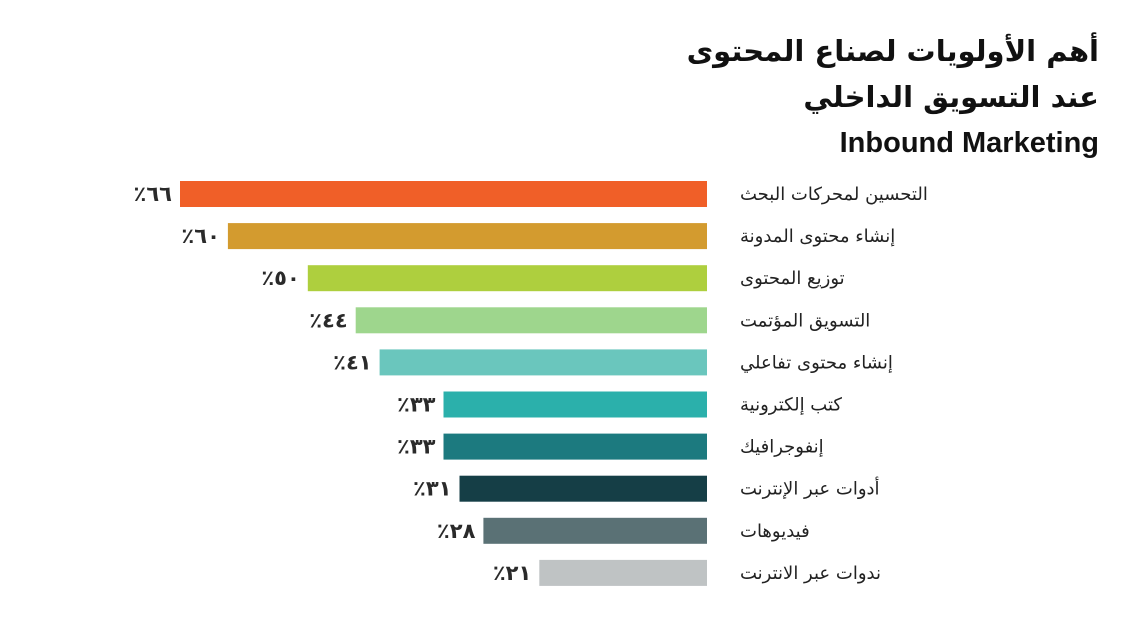 Image resolution: width=1134 pixels, height=624 pixels. Describe the element at coordinates (810, 573) in the screenshot. I see `category-label-10: ندوات عبر الانترنت` at that location.